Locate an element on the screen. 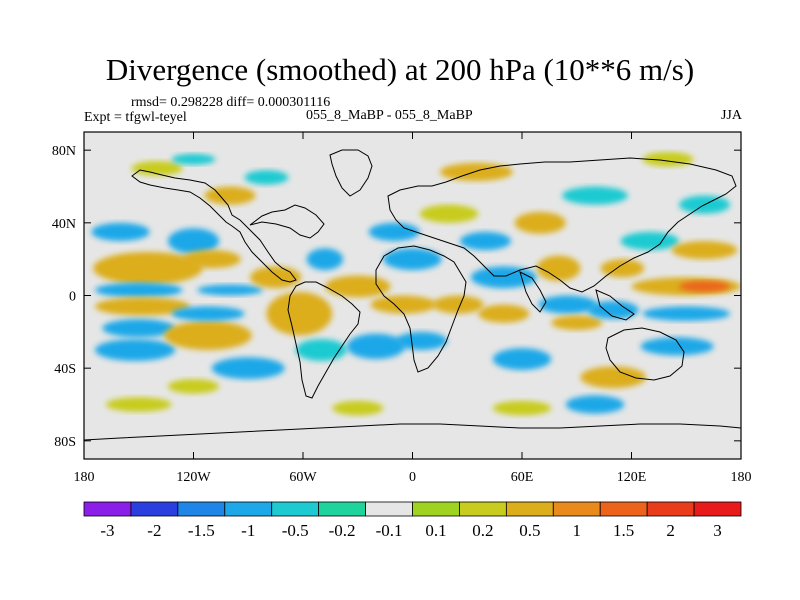  stats-text: rmsd= 0.298228 diff= 0.000301116 is located at coordinates (231, 102).